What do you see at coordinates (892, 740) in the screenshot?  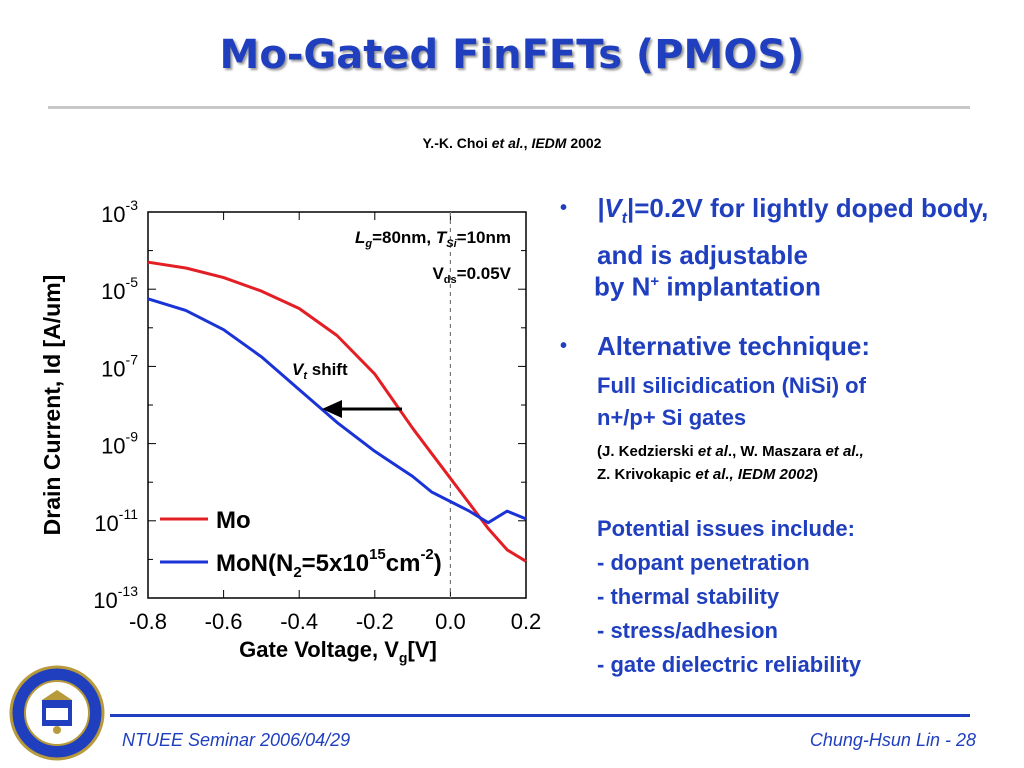 I see `footer-author-page: Chung-Hsun Lin - 28` at bounding box center [892, 740].